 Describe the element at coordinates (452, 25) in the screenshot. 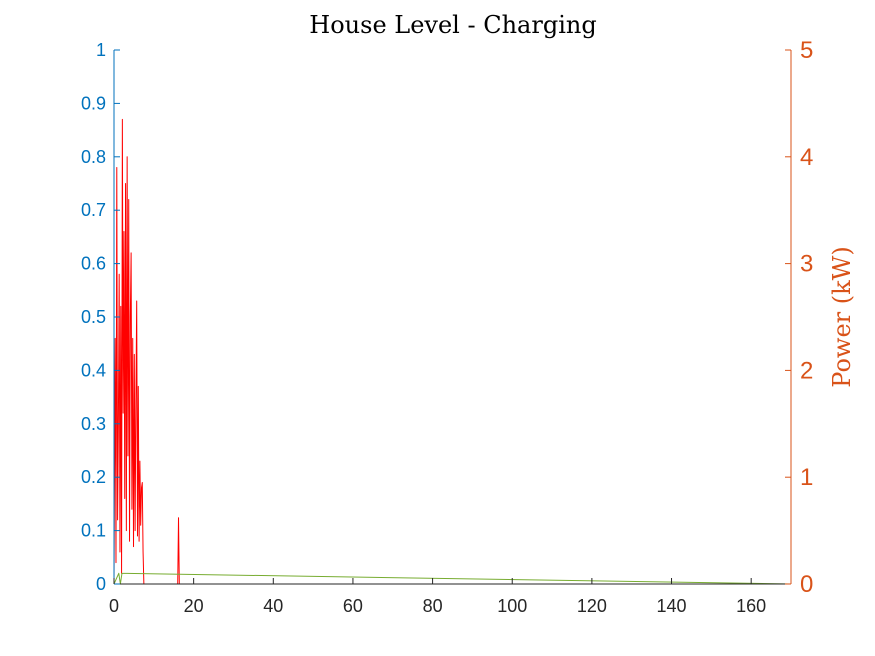

I see `chart-title: House Level - Charging` at that location.